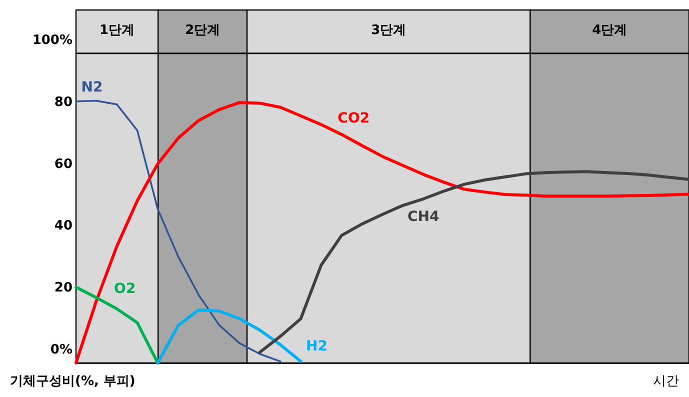 The image size is (689, 397). I want to click on y-tick-label: 40, so click(63, 226).